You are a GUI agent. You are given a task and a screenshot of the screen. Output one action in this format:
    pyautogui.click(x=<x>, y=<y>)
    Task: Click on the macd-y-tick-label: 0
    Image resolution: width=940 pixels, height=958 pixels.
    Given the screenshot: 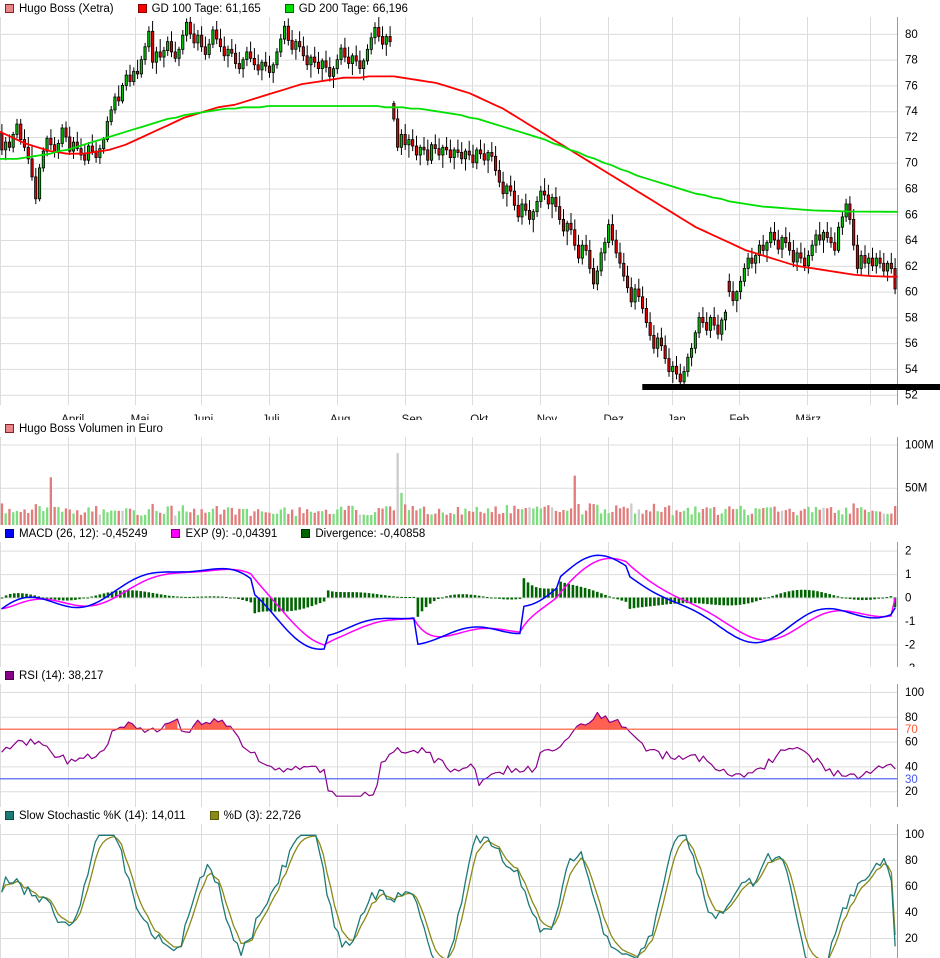 What is the action you would take?
    pyautogui.click(x=908, y=599)
    